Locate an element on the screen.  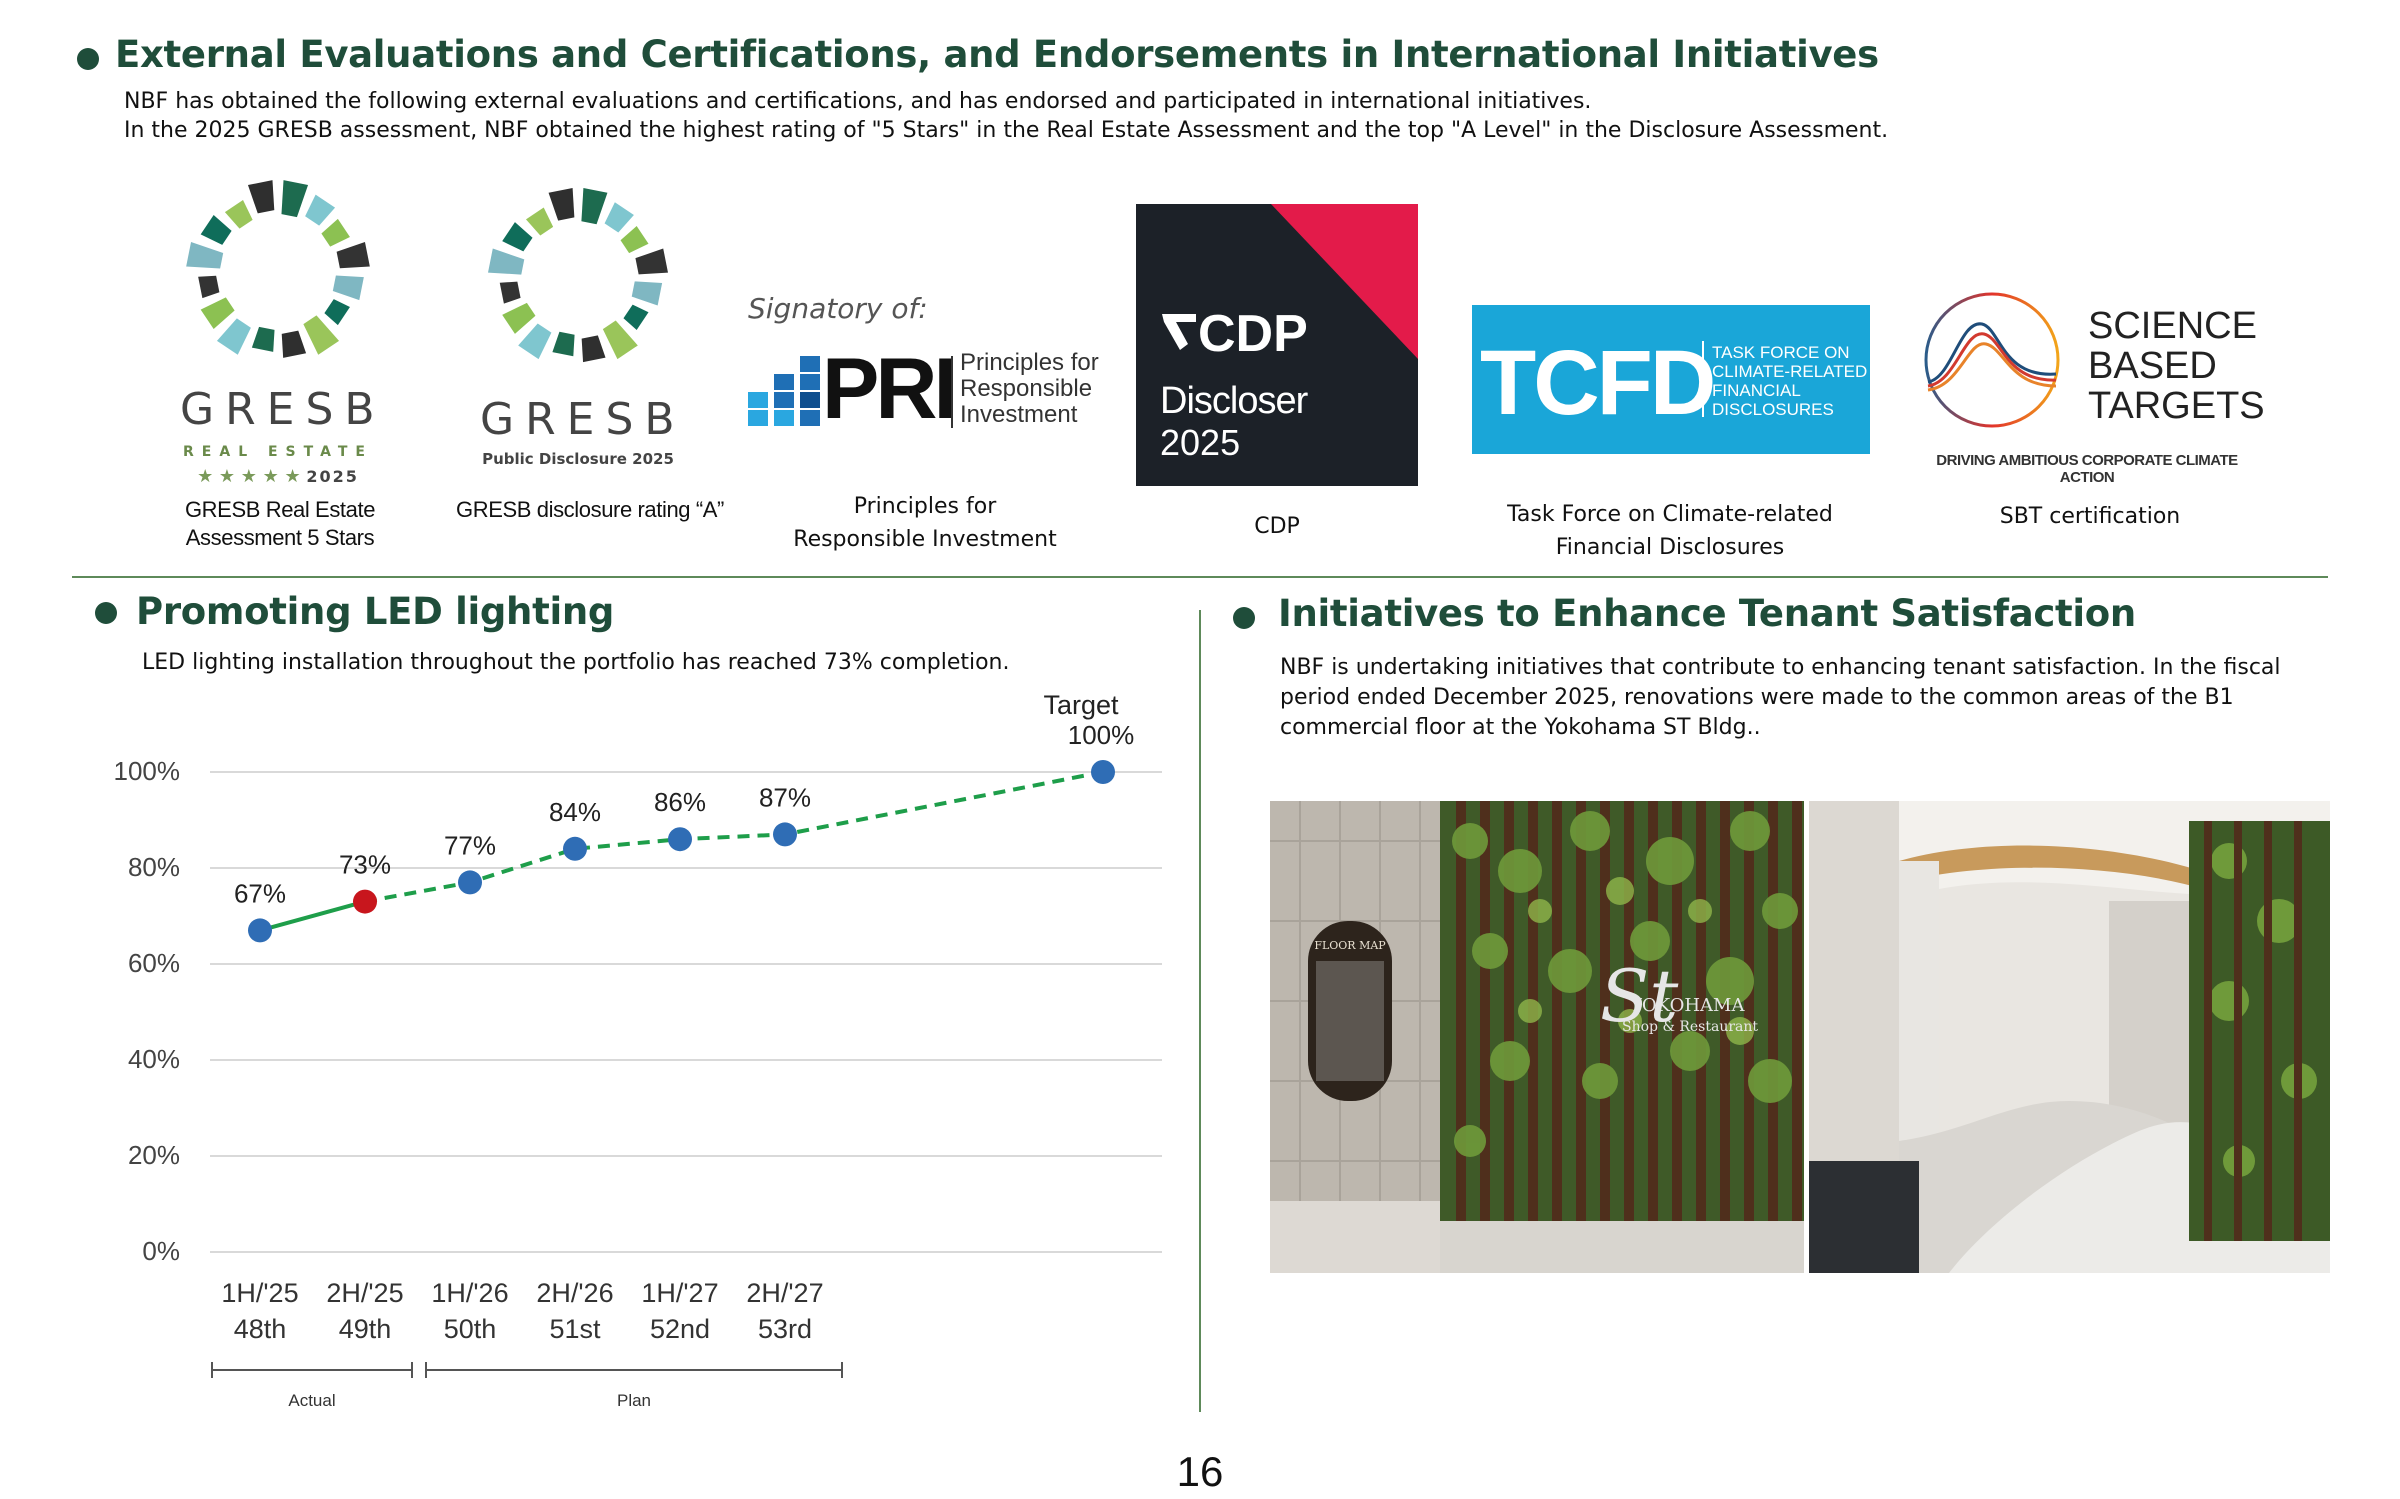
y-tick-label: 20% is located at coordinates (154, 1155).